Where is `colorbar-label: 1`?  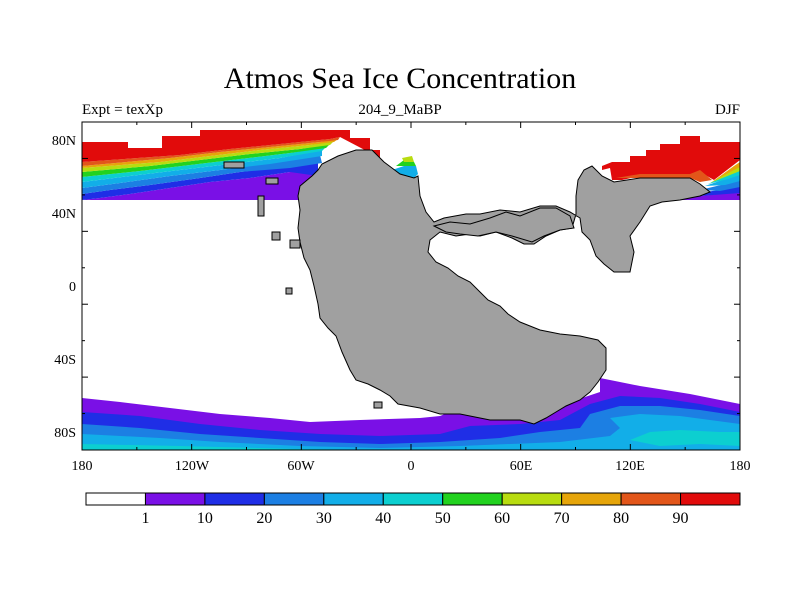
colorbar-label: 1 is located at coordinates (145, 518).